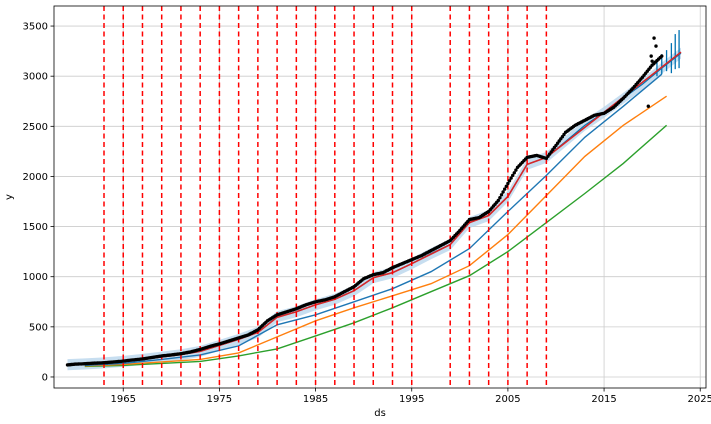 Image resolution: width=711 pixels, height=424 pixels. Describe the element at coordinates (380, 413) in the screenshot. I see `x-axis-label: ds` at that location.